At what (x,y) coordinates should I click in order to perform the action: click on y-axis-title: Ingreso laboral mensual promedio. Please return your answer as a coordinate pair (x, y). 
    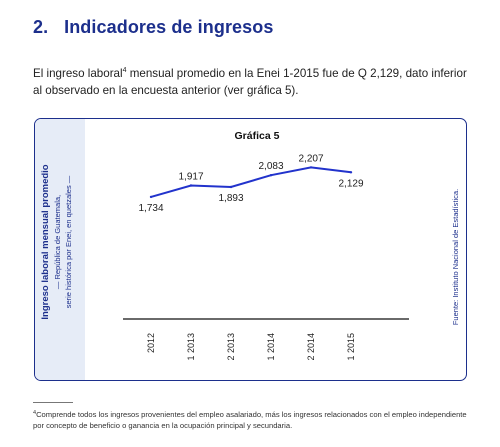
    Looking at the image, I should click on (45, 241).